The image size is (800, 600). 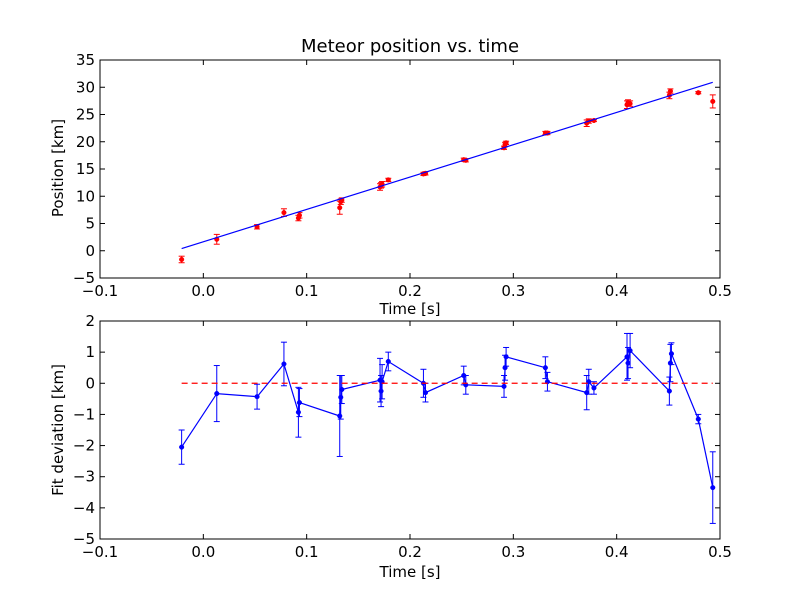 I want to click on deviation-y-tick-label: 2, so click(x=90, y=321).